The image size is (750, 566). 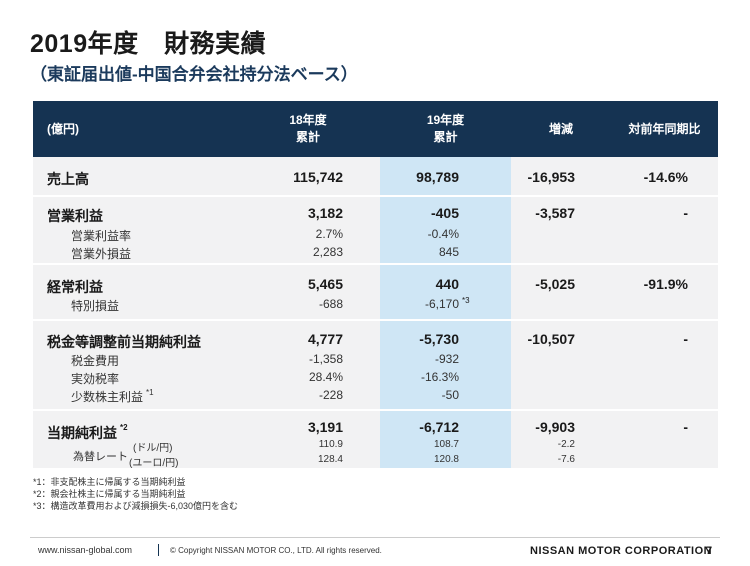 What do you see at coordinates (95, 379) in the screenshot?
I see `row-label-tax-rate: 実効税率` at bounding box center [95, 379].